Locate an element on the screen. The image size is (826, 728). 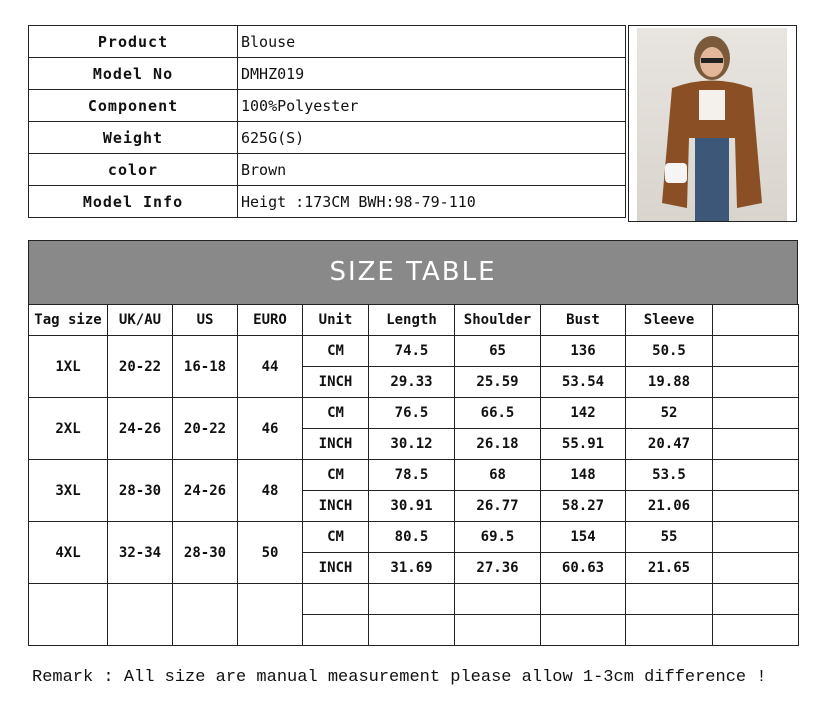
column-header: Unit is located at coordinates (335, 320).